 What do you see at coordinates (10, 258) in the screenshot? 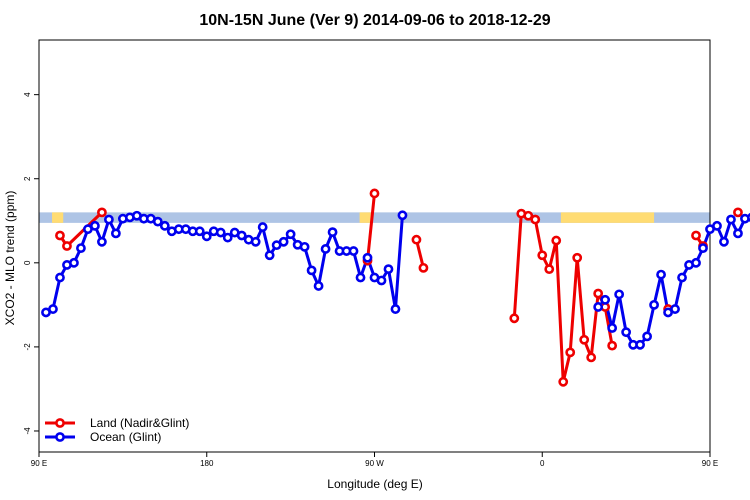
I see `y-axis-label: XCO2 - MLO trend (ppm)` at bounding box center [10, 258].